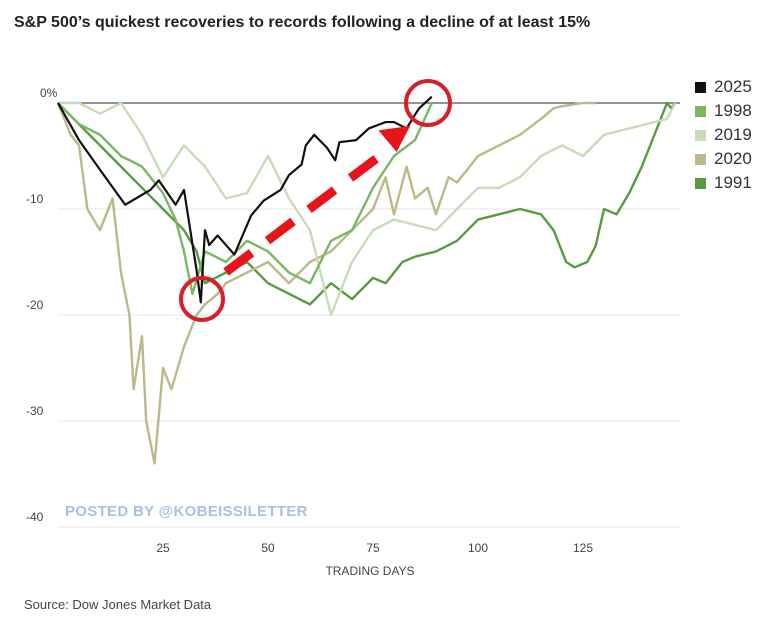 The image size is (780, 642). Describe the element at coordinates (733, 110) in the screenshot. I see `legend-label: 1998` at that location.